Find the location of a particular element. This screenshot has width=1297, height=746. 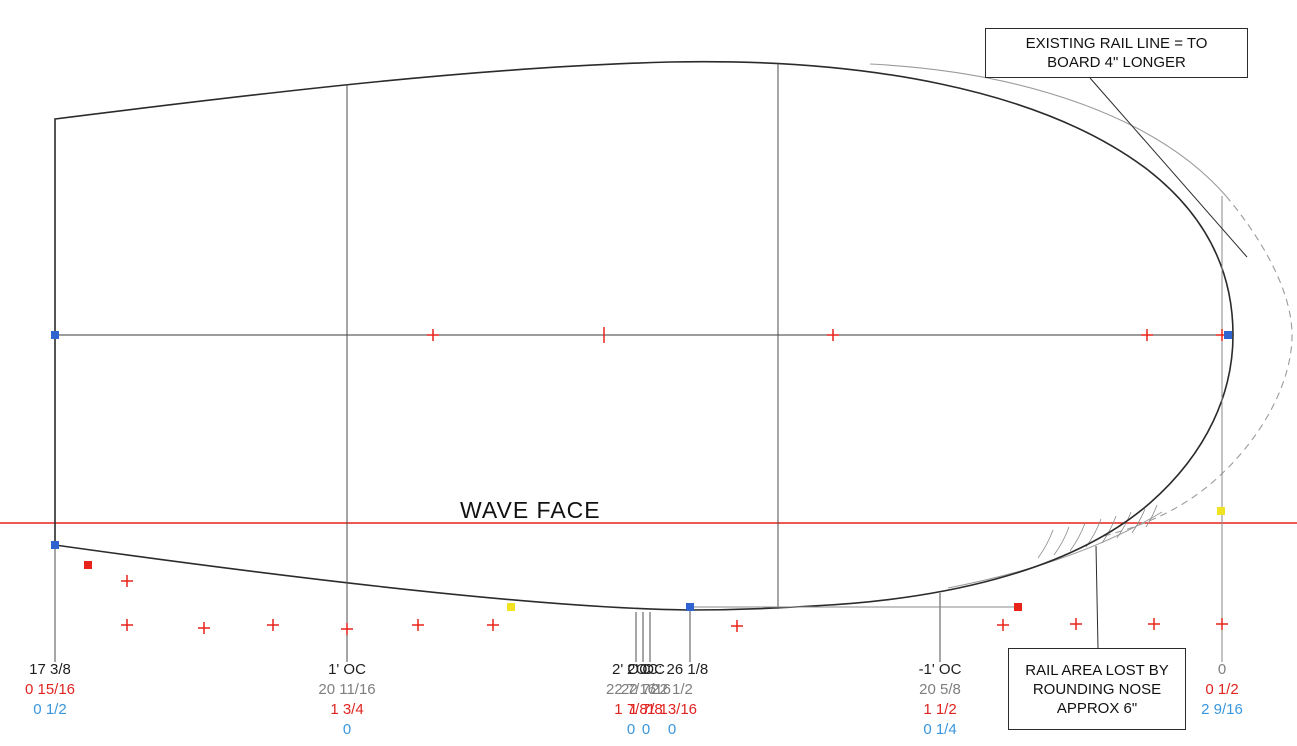

wave-face-label: WAVE FACE is located at coordinates (530, 510).